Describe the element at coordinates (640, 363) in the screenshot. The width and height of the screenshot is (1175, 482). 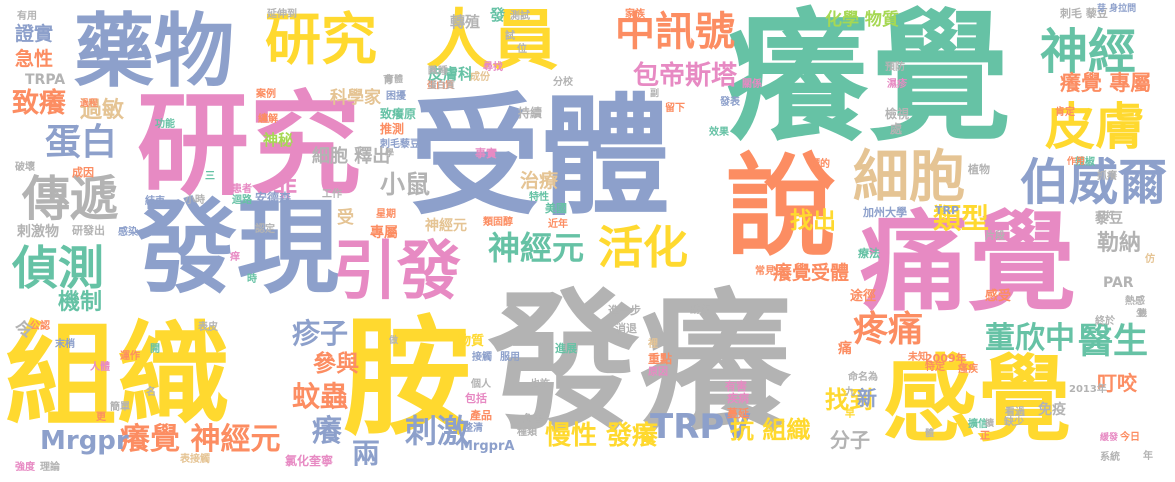
I see `word-fayang: 發癢` at that location.